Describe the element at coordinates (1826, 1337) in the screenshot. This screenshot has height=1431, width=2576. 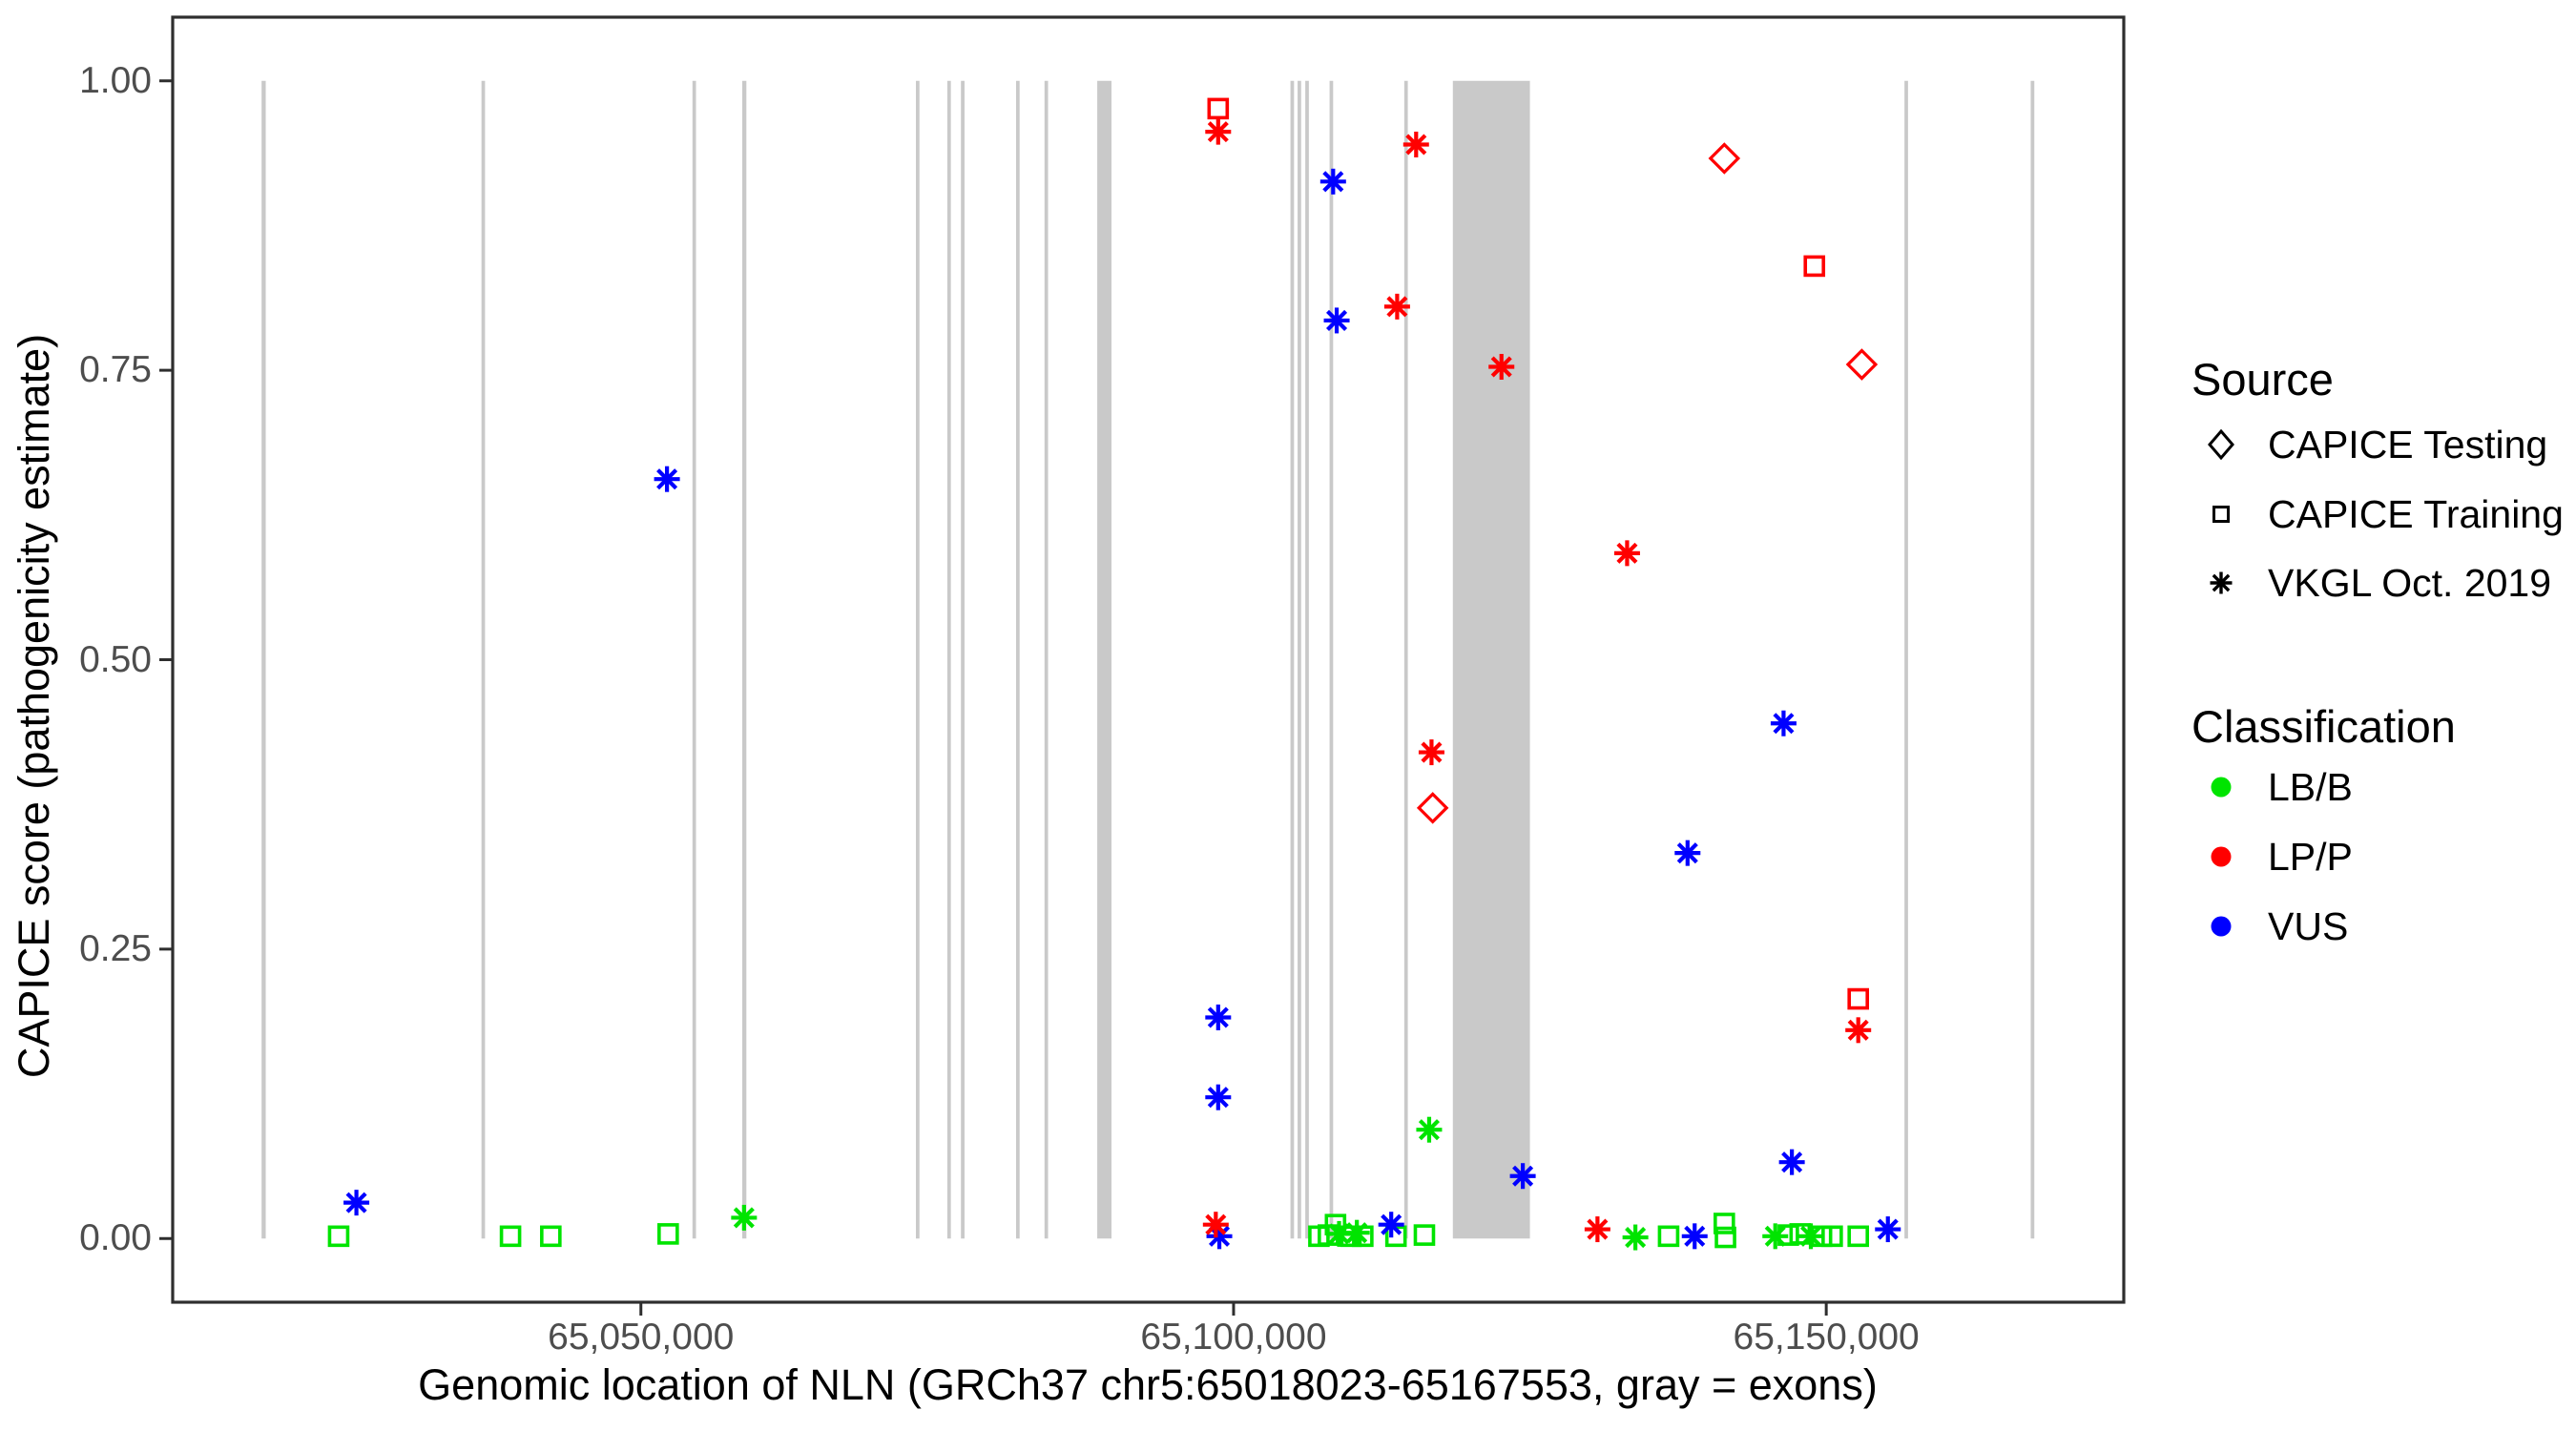
I see `x-tick-label: 65,150,000` at that location.